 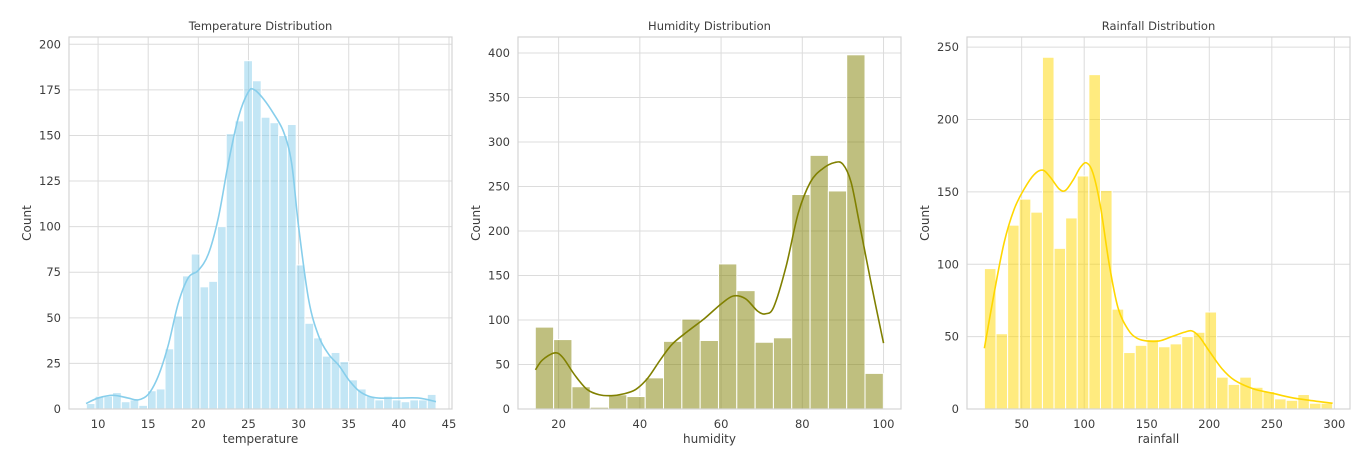 I want to click on y-tick-label: 25, so click(x=53, y=363).